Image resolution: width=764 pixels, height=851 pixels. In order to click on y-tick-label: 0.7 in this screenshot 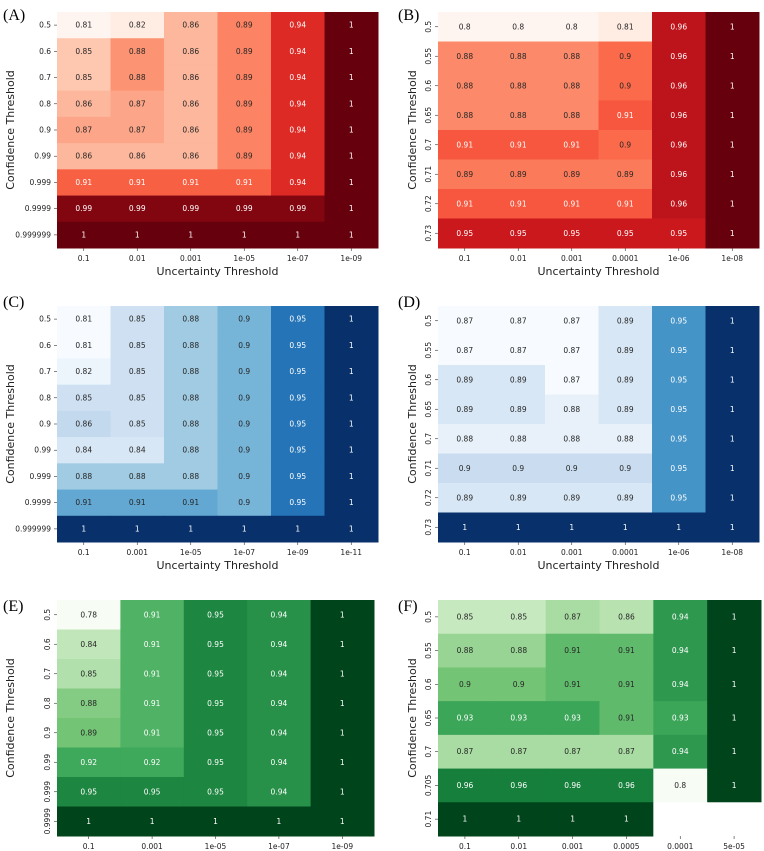, I will do `click(45, 77)`.